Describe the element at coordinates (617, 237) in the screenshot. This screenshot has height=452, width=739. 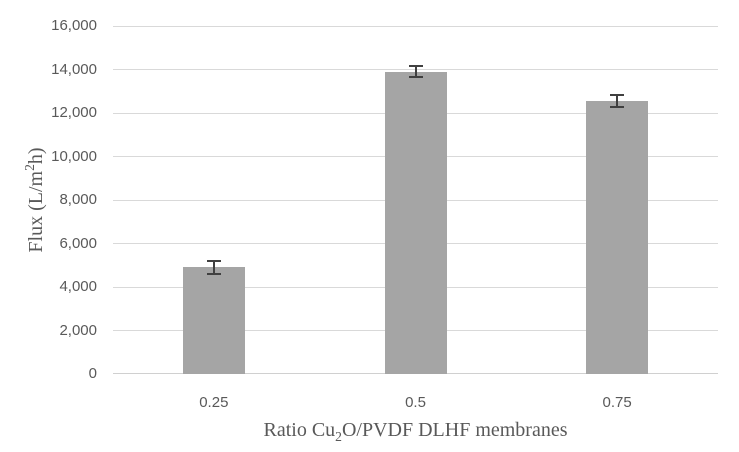
I see `bar-0.75` at that location.